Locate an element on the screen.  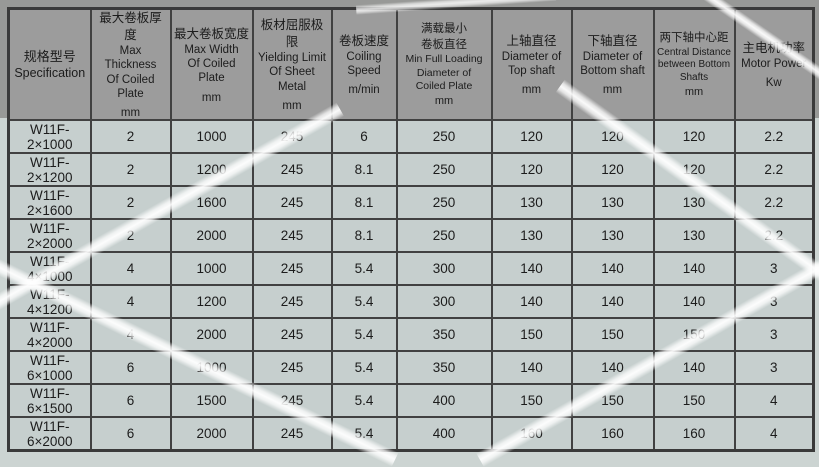
header-en: Motor Power is located at coordinates (774, 63).